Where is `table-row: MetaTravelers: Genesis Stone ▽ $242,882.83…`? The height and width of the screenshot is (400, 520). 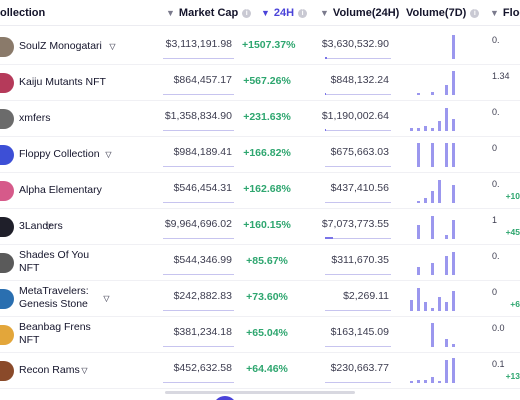 table-row: MetaTravelers: Genesis Stone ▽ $242,882.83… is located at coordinates (260, 299).